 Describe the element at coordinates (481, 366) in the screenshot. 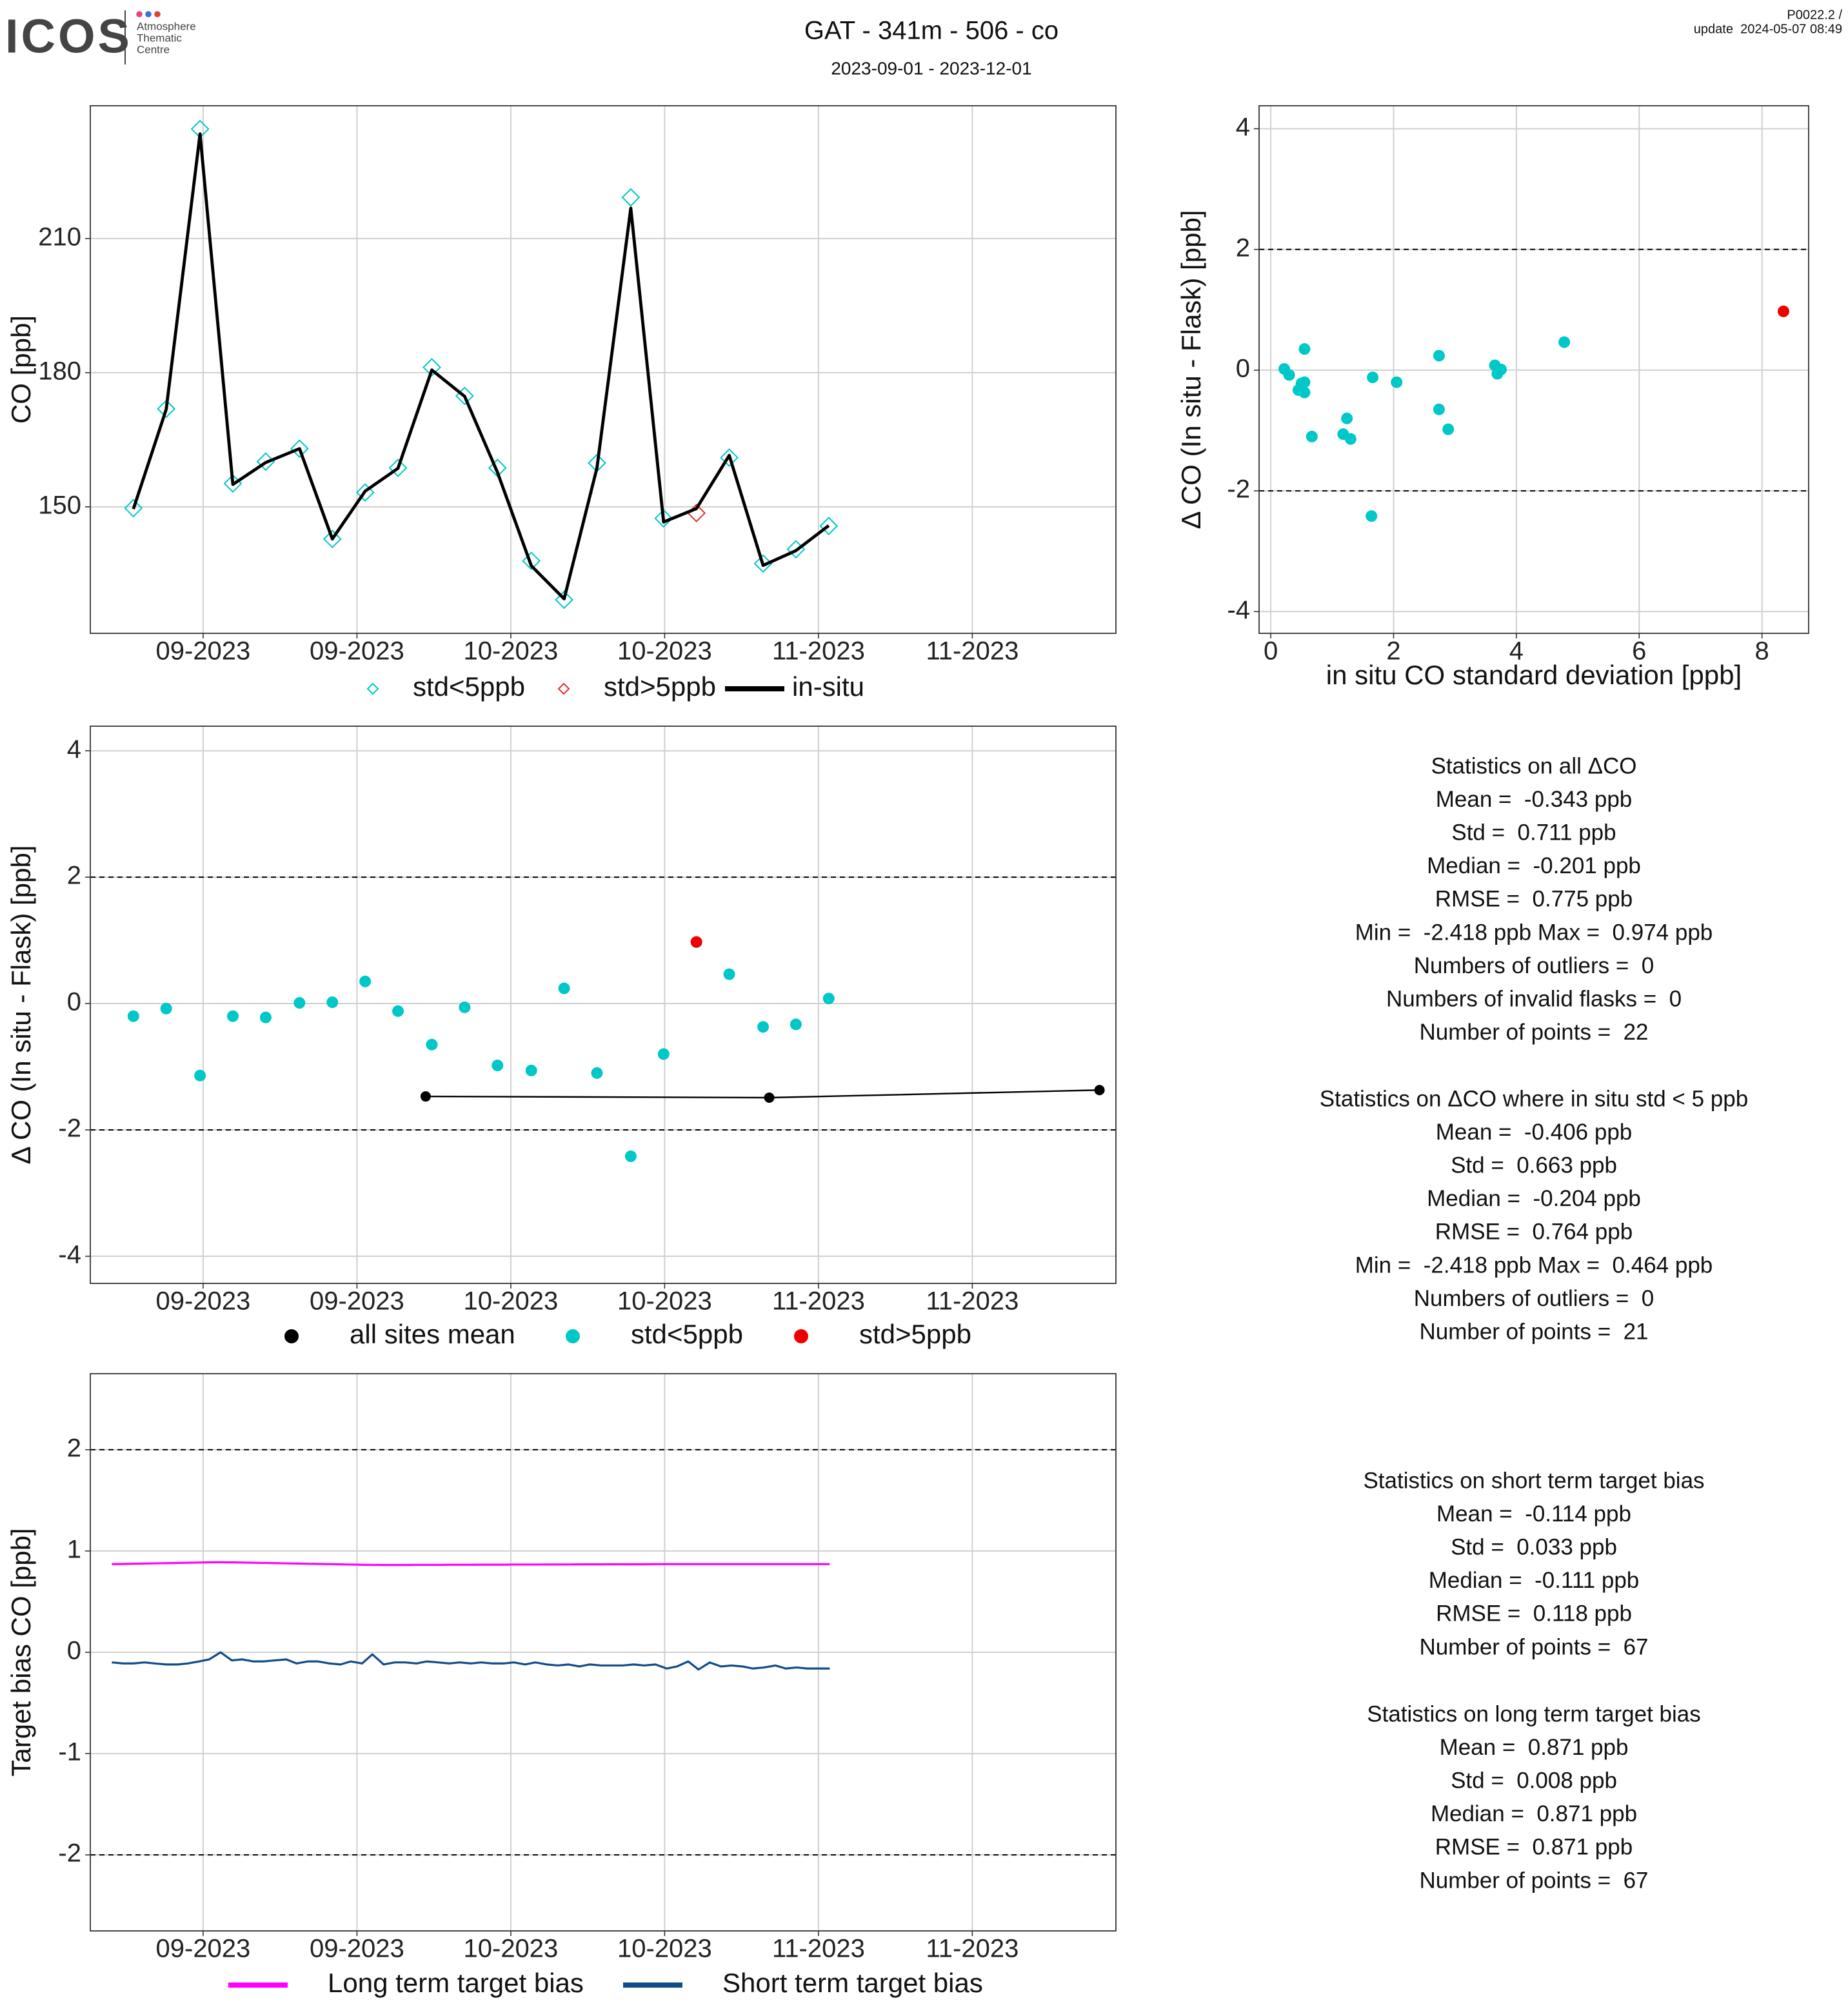

I see `series-line` at that location.